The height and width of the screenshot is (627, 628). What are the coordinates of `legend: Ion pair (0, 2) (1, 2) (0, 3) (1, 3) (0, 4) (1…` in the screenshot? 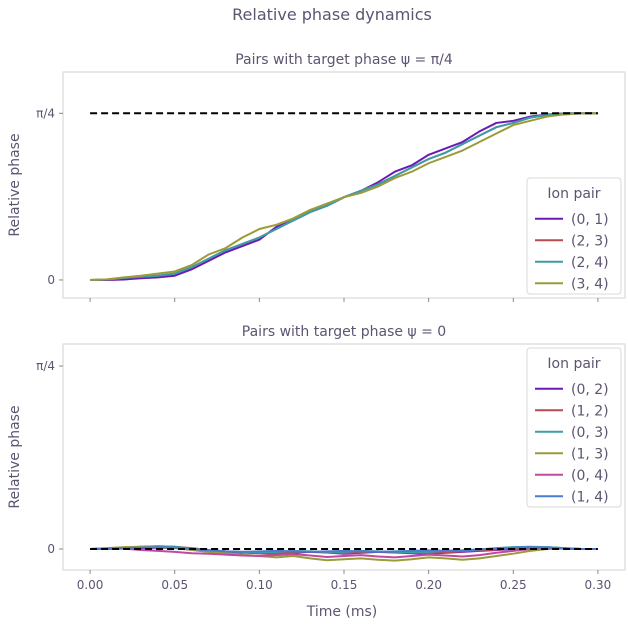 It's located at (574, 427).